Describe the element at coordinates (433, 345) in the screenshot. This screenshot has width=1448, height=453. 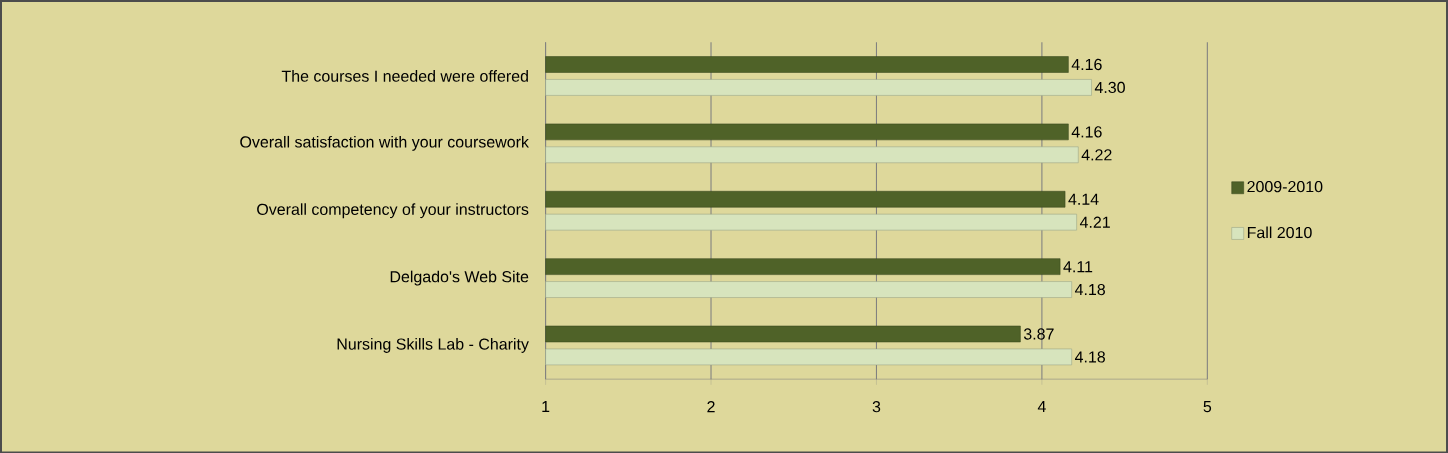
I see `y-tick-label: Nursing Skills Lab - Charity` at that location.